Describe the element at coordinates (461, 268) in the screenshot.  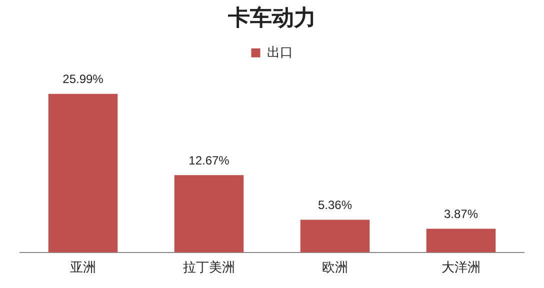
I see `x-tick-label: 大洋洲` at that location.